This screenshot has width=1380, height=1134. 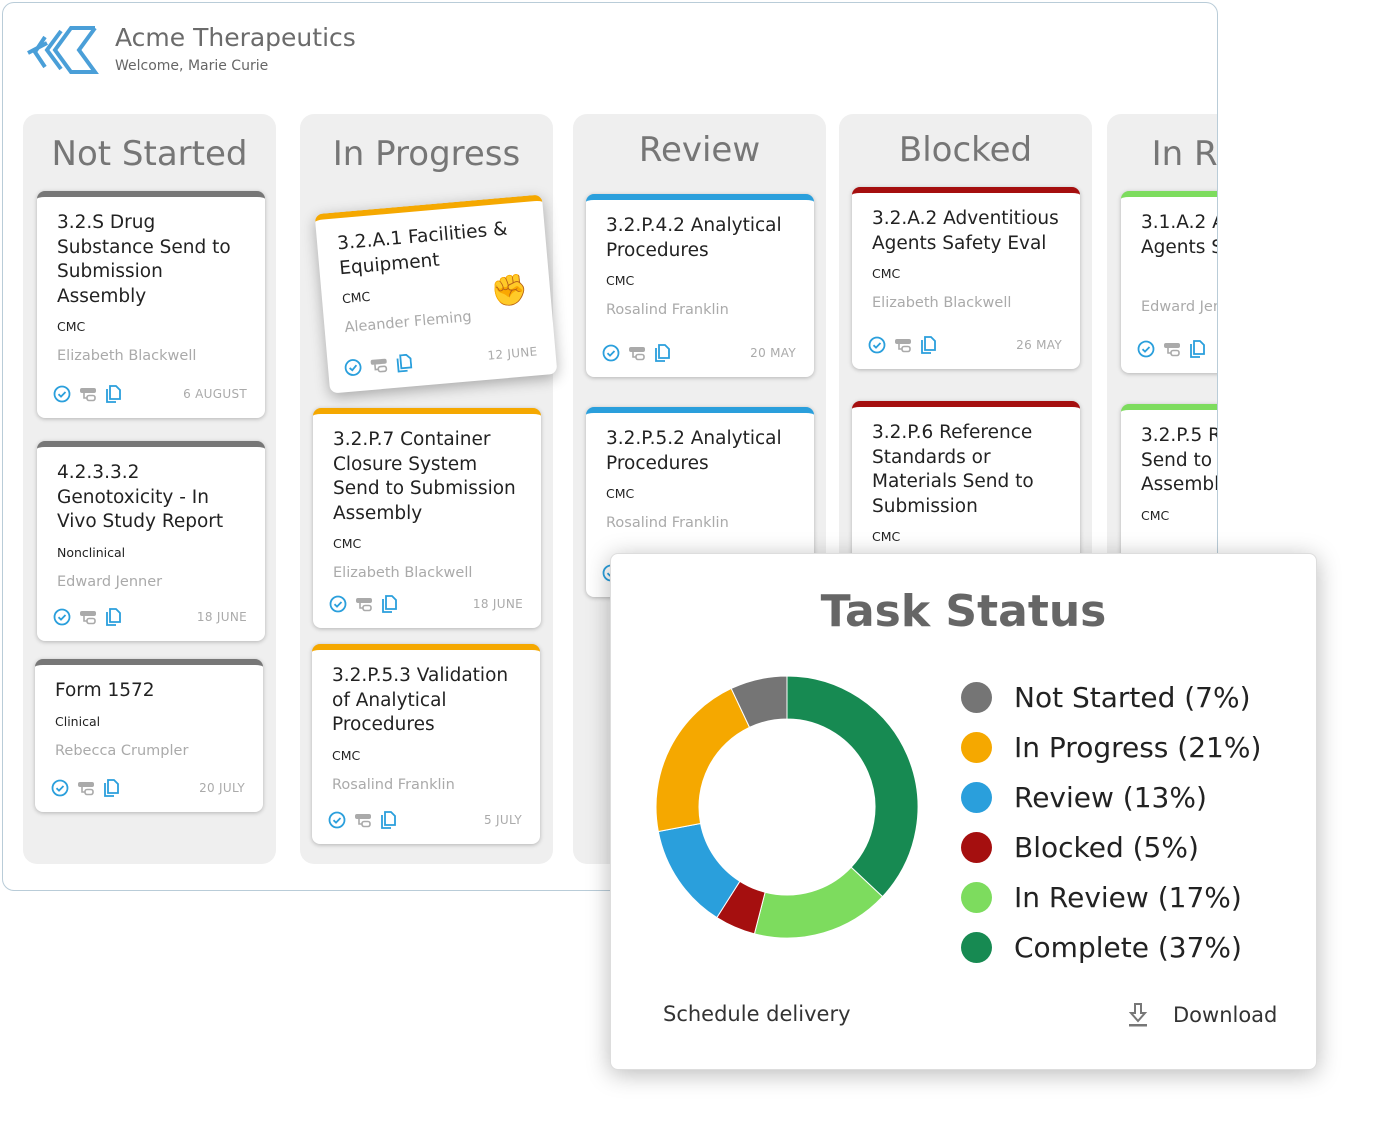 What do you see at coordinates (1111, 847) in the screenshot?
I see `legend-item: Blocked (5%)` at bounding box center [1111, 847].